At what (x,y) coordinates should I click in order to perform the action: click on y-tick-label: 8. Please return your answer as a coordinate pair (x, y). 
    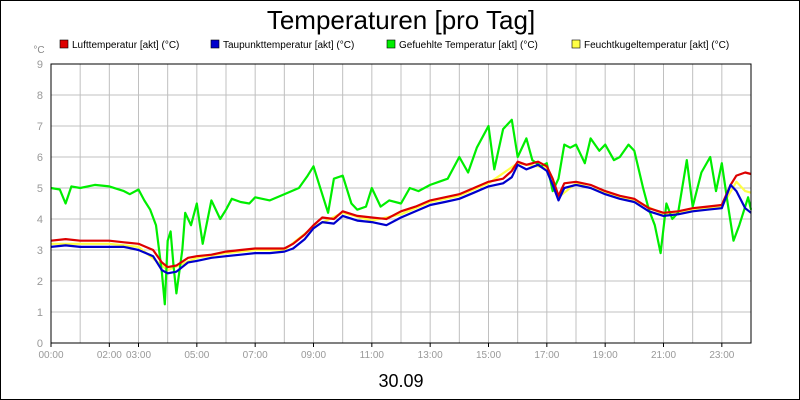
    Looking at the image, I should click on (40, 96).